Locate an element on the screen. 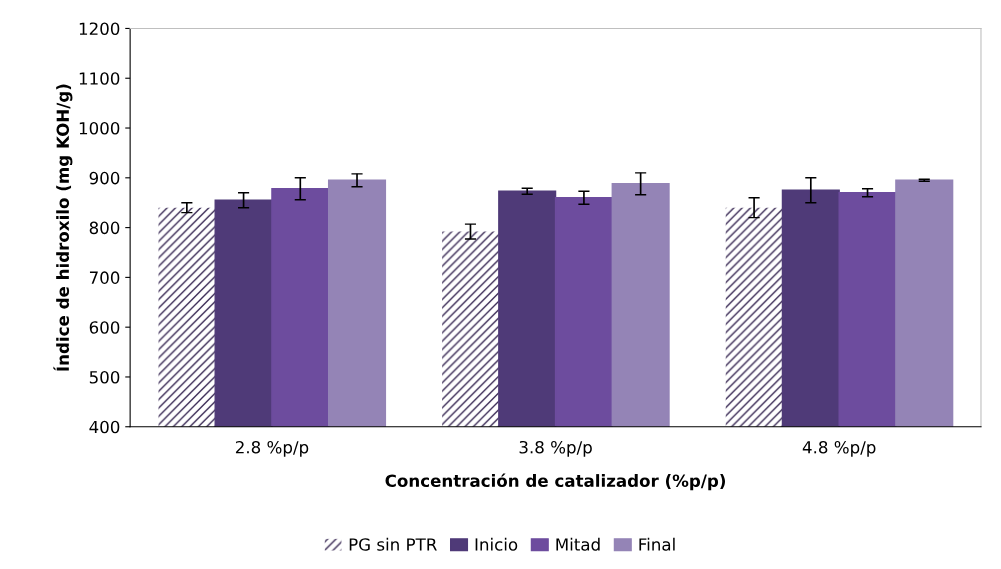 The image size is (1001, 569). y-tick-label: 700 is located at coordinates (104, 277).